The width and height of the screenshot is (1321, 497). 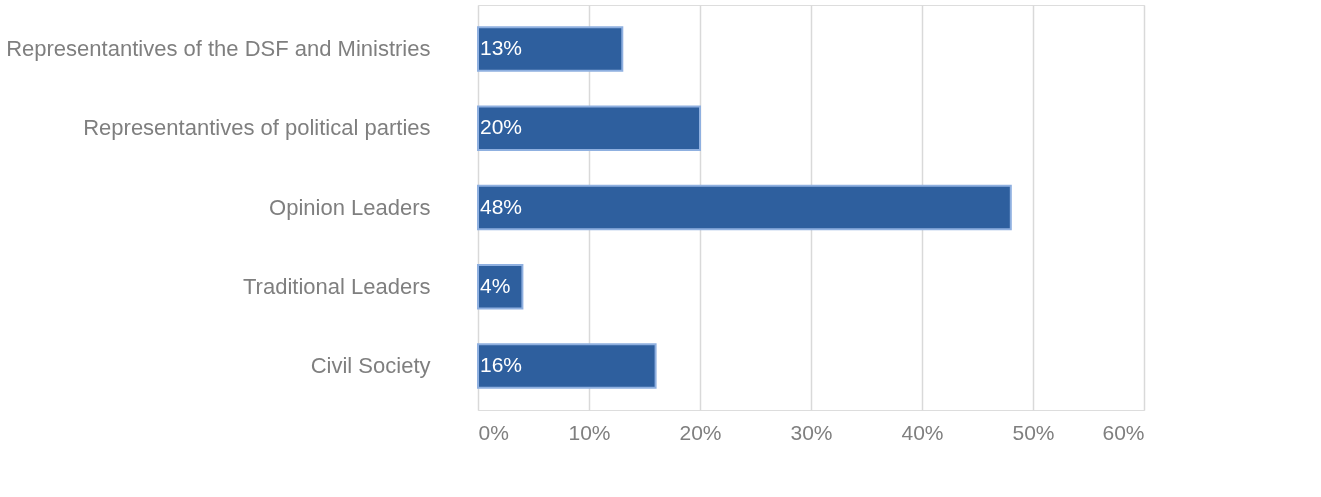 What do you see at coordinates (218, 48) in the screenshot?
I see `y-tick-label: Representantives of the DSF and Ministries` at bounding box center [218, 48].